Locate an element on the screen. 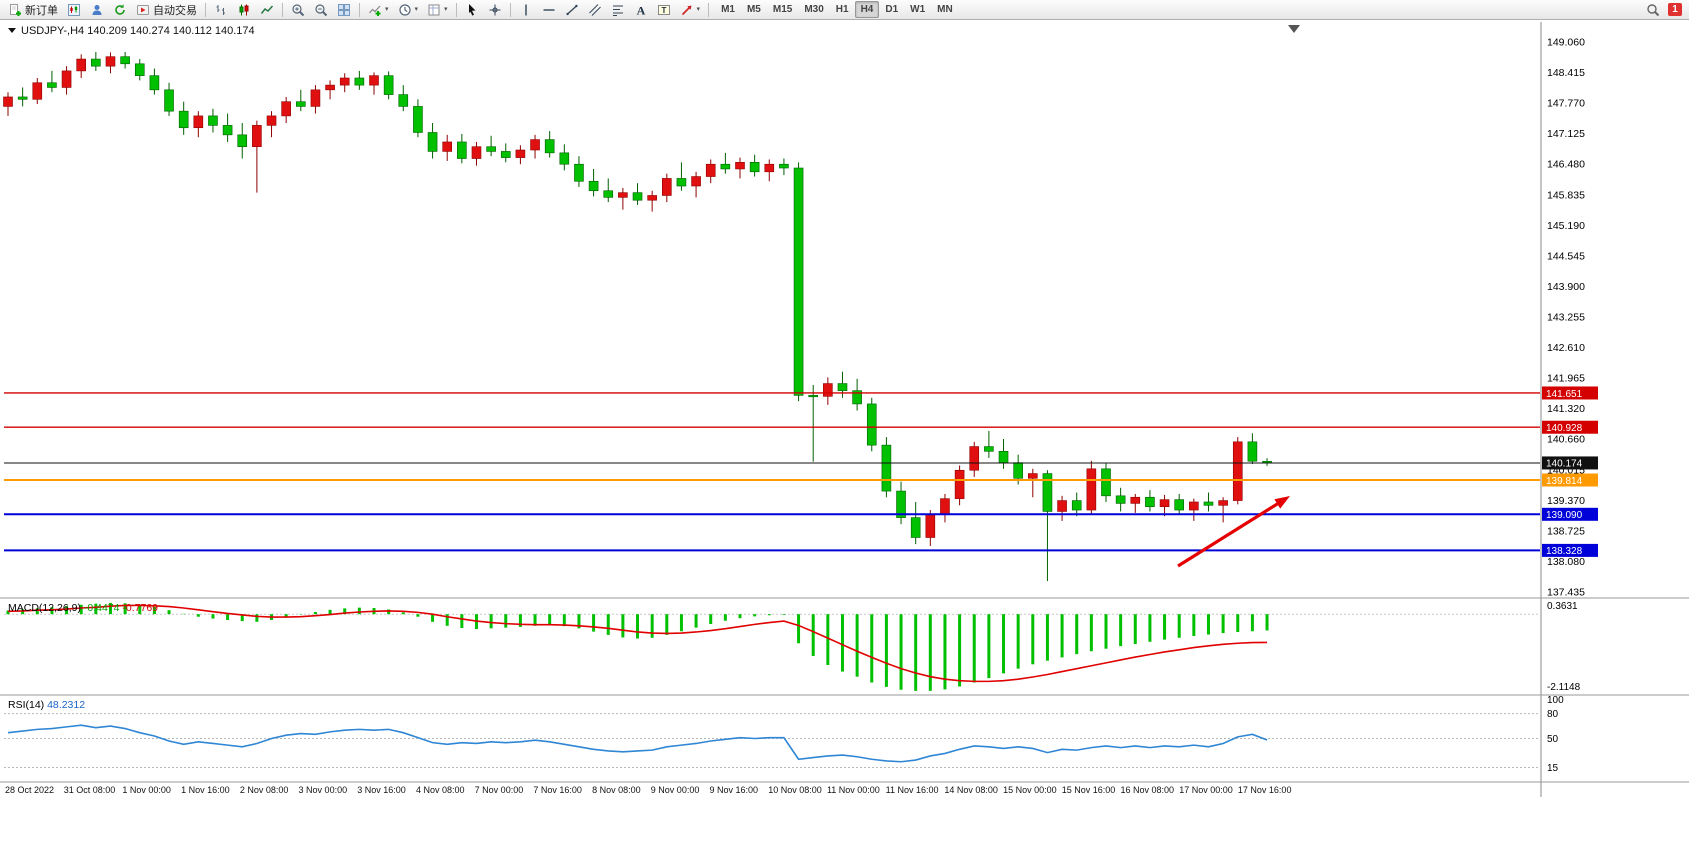 This screenshot has height=863, width=1689. vline-icon is located at coordinates (526, 10).